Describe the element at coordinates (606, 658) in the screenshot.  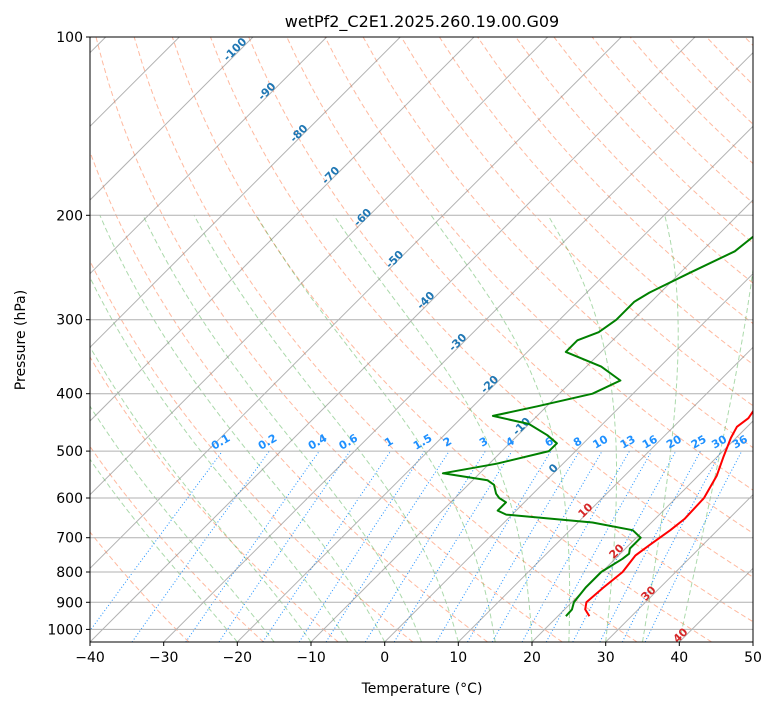
I see `x-tick-label: 30` at that location.